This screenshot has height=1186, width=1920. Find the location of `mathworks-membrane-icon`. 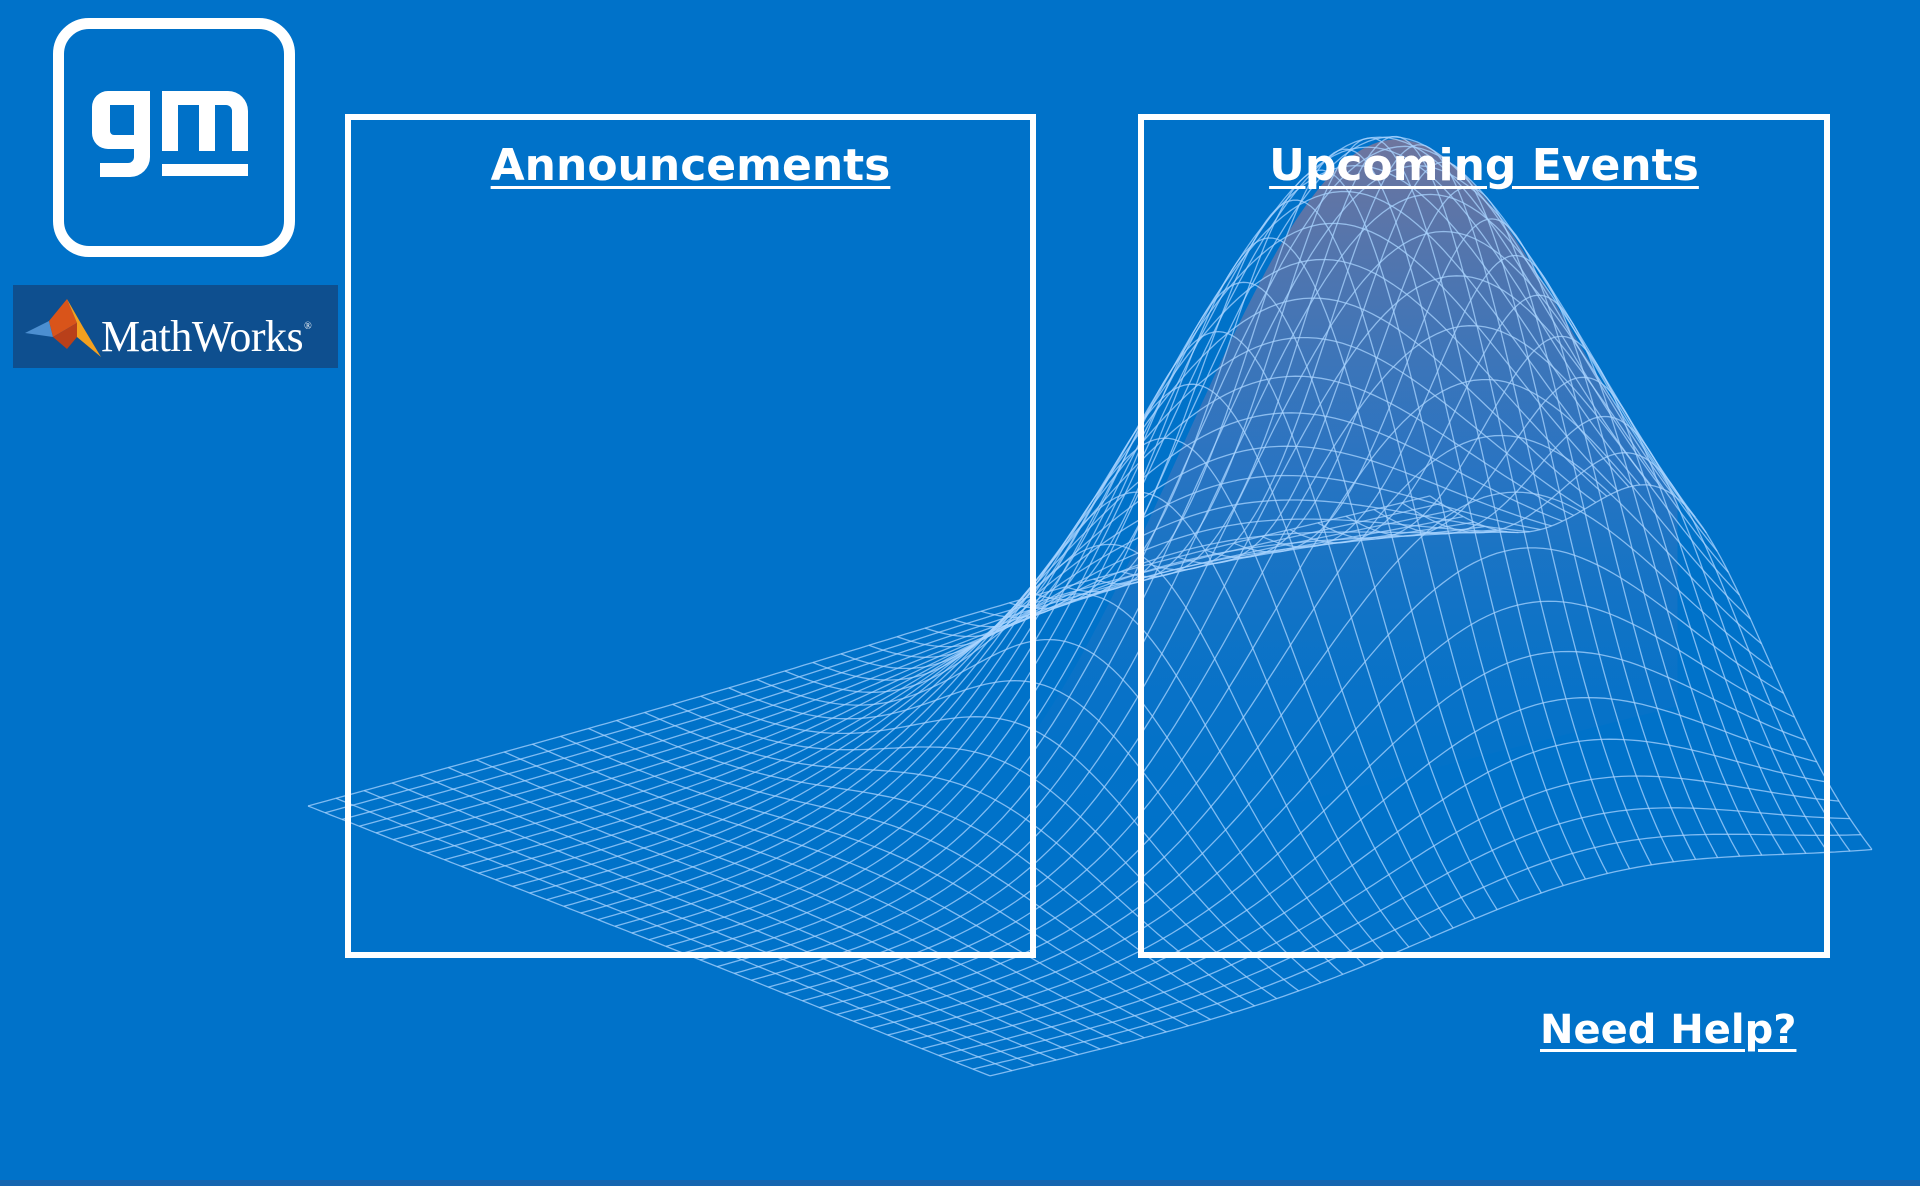

mathworks-membrane-icon is located at coordinates (63, 328).